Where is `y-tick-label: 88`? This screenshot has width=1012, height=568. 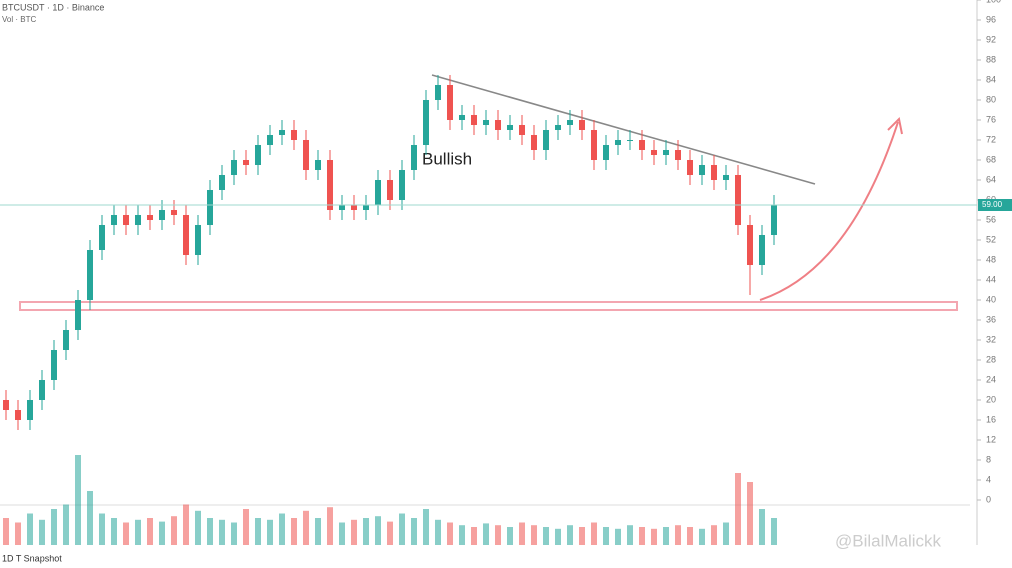 y-tick-label: 88 is located at coordinates (991, 59).